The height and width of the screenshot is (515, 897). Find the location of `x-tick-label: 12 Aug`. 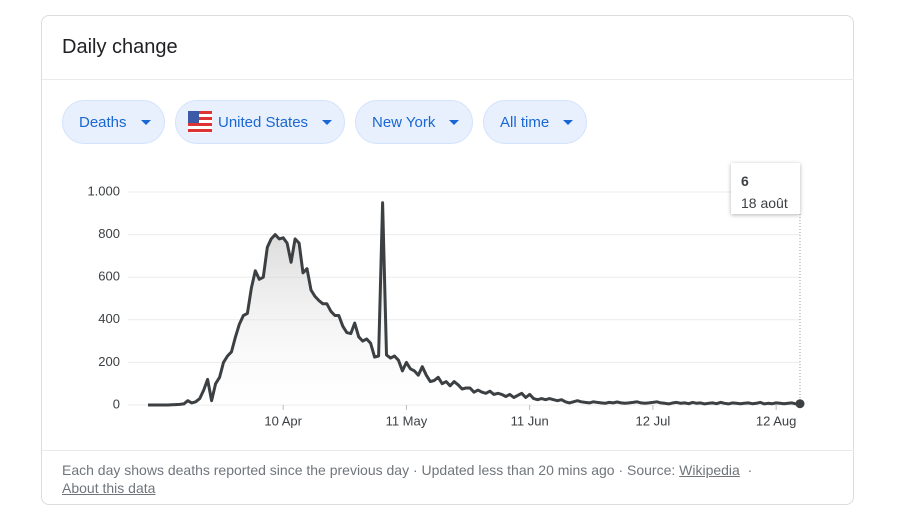

x-tick-label: 12 Aug is located at coordinates (776, 420).